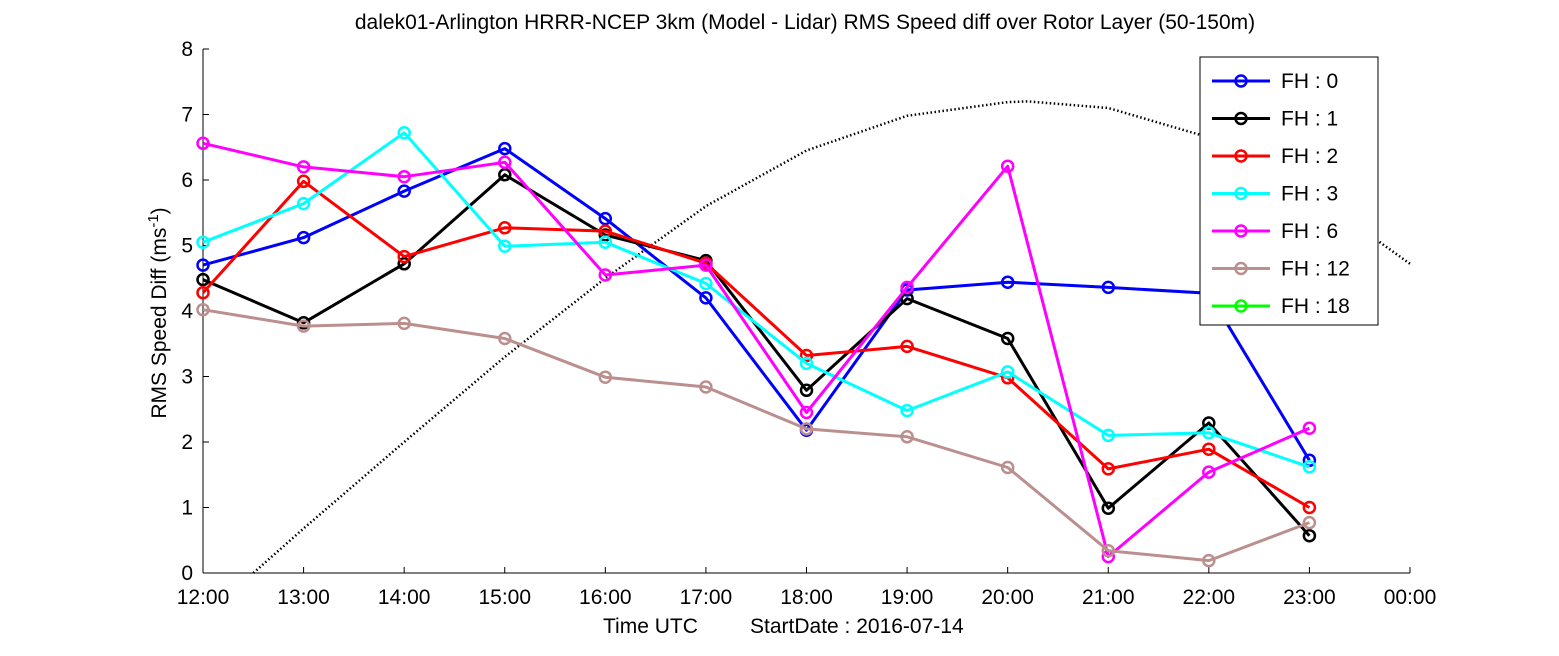 This screenshot has height=656, width=1559. I want to click on legend-label: FH : 2, so click(1309, 156).